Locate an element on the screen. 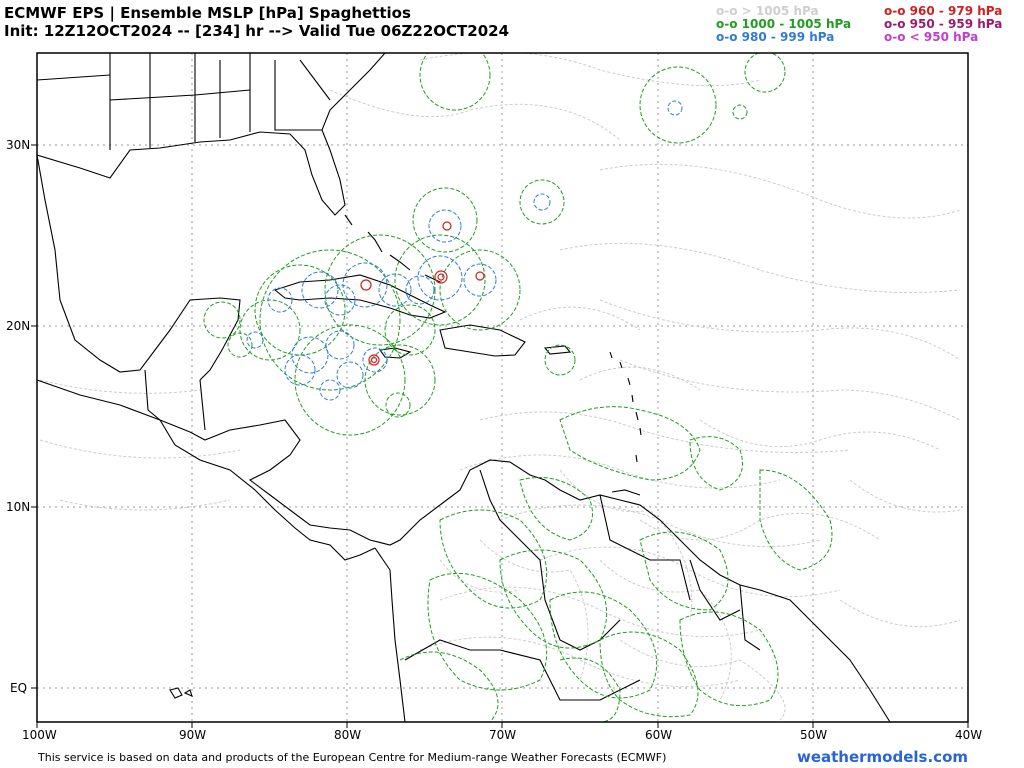 The width and height of the screenshot is (1024, 768). lat-label-10n: 10N is located at coordinates (18, 507).